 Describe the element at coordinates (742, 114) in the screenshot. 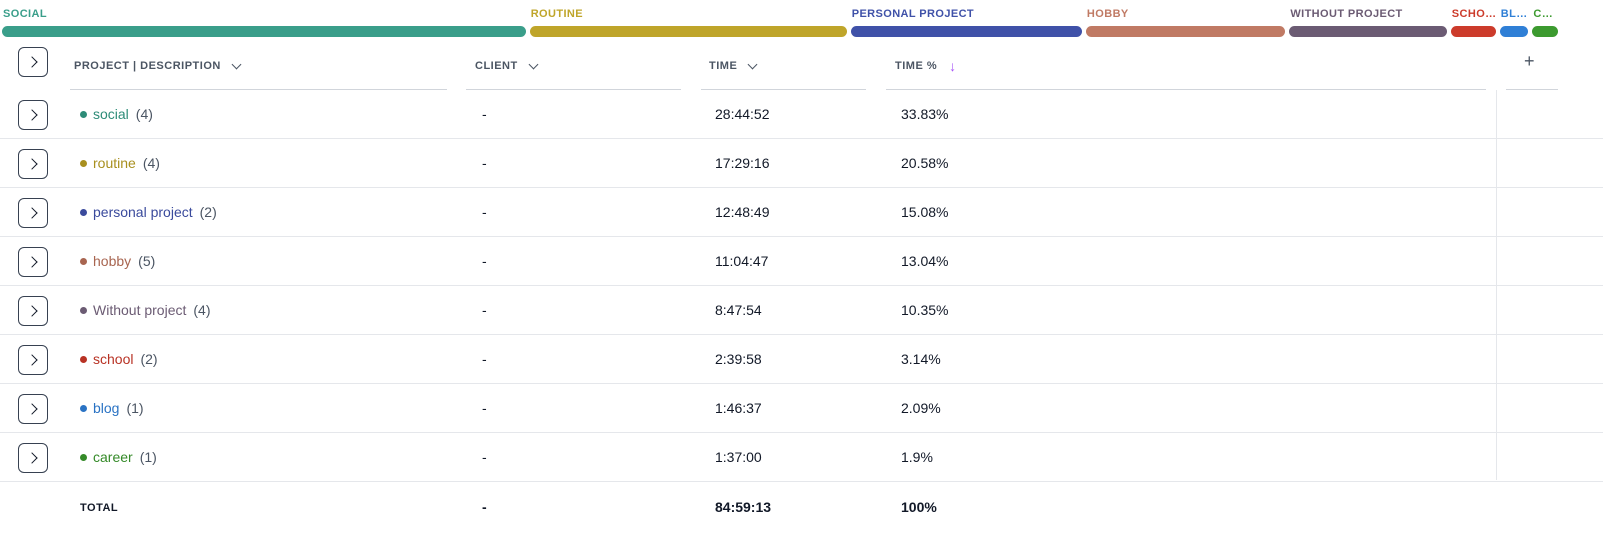

I see `time-cell: 28:44:52` at that location.